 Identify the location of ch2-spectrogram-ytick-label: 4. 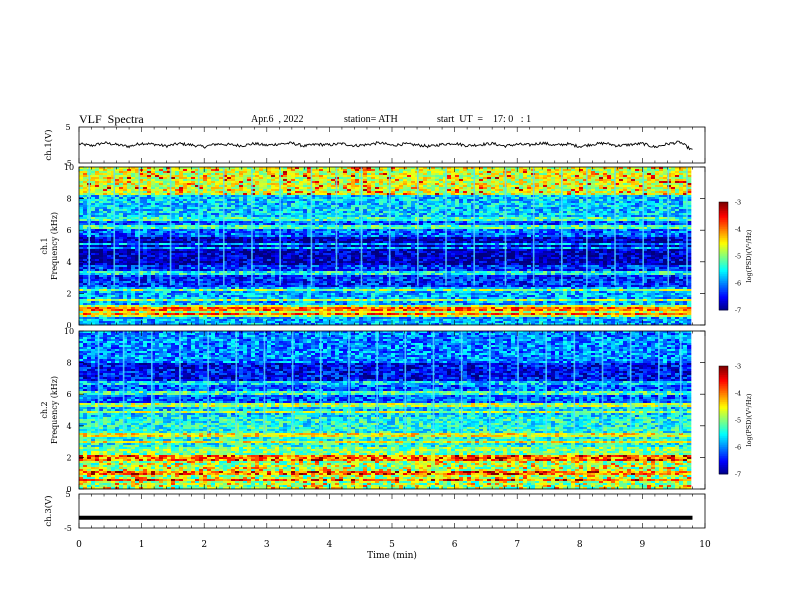
(68, 426).